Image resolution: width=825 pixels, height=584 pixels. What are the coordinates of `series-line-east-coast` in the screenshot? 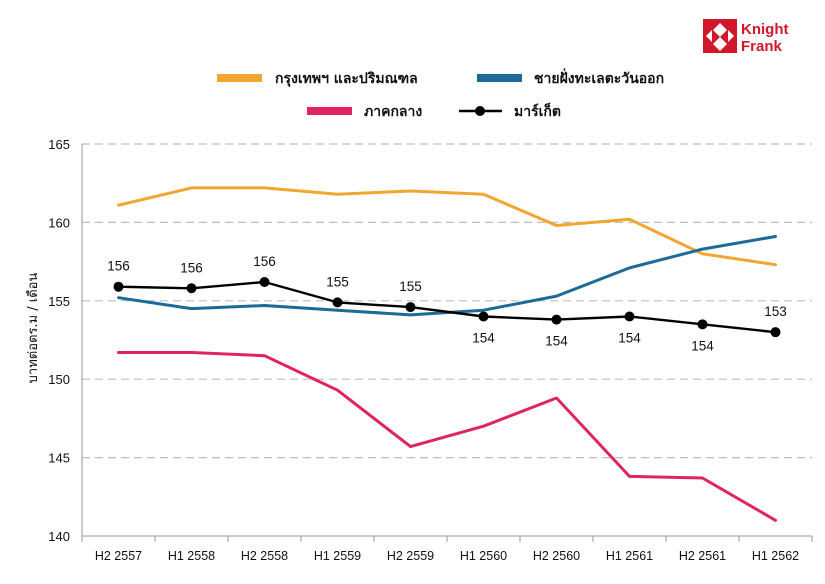 It's located at (447, 276).